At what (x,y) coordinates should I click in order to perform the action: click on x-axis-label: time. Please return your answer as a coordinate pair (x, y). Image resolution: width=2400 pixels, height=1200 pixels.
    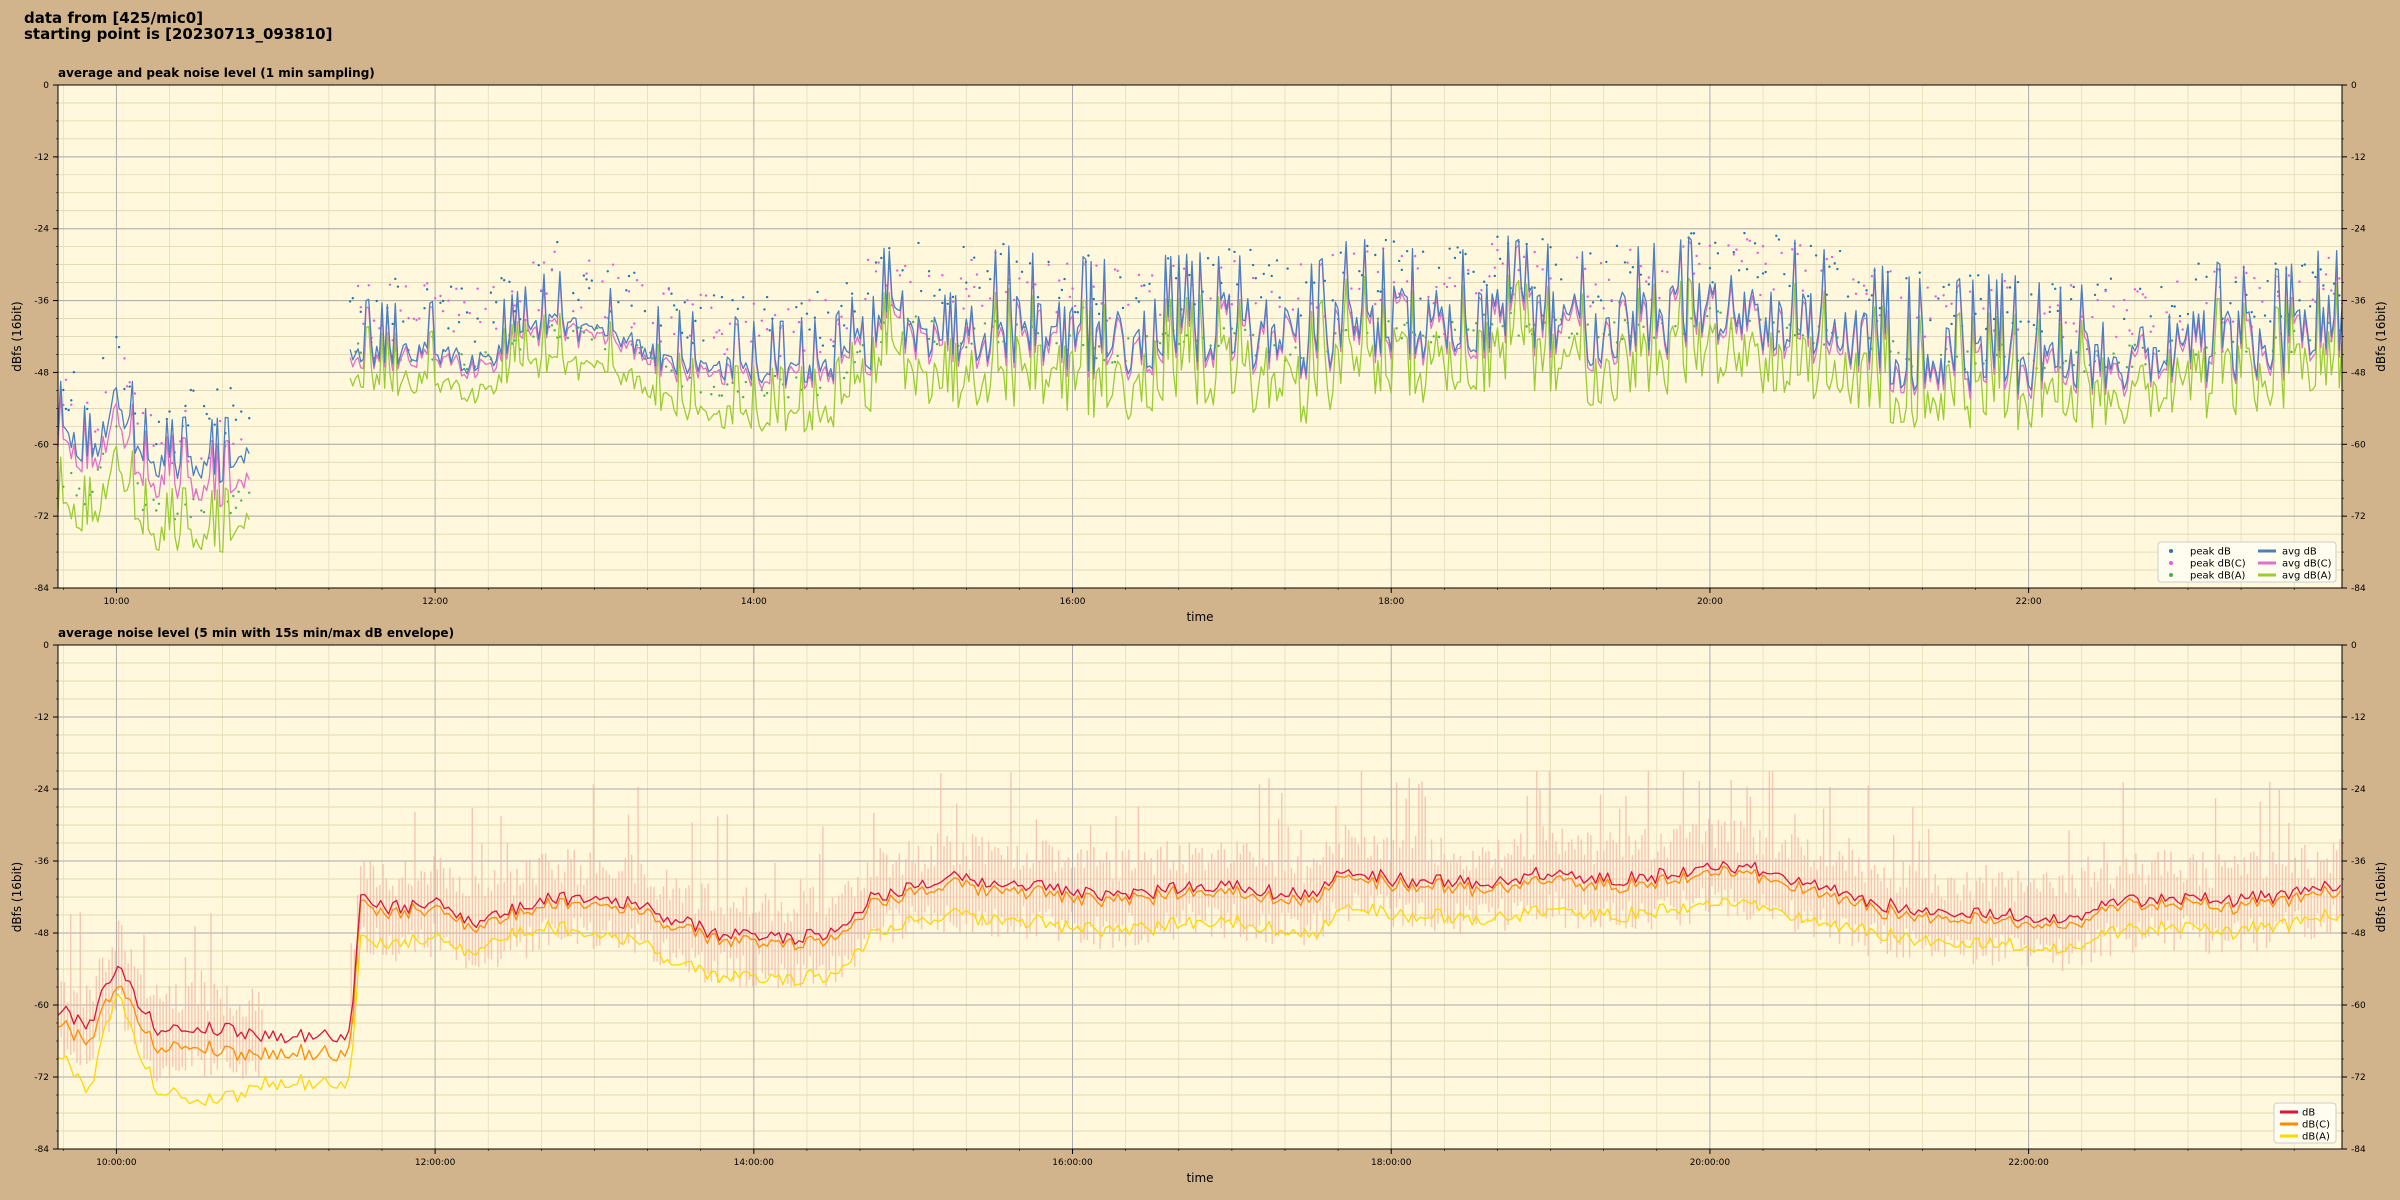
    Looking at the image, I should click on (1199, 1178).